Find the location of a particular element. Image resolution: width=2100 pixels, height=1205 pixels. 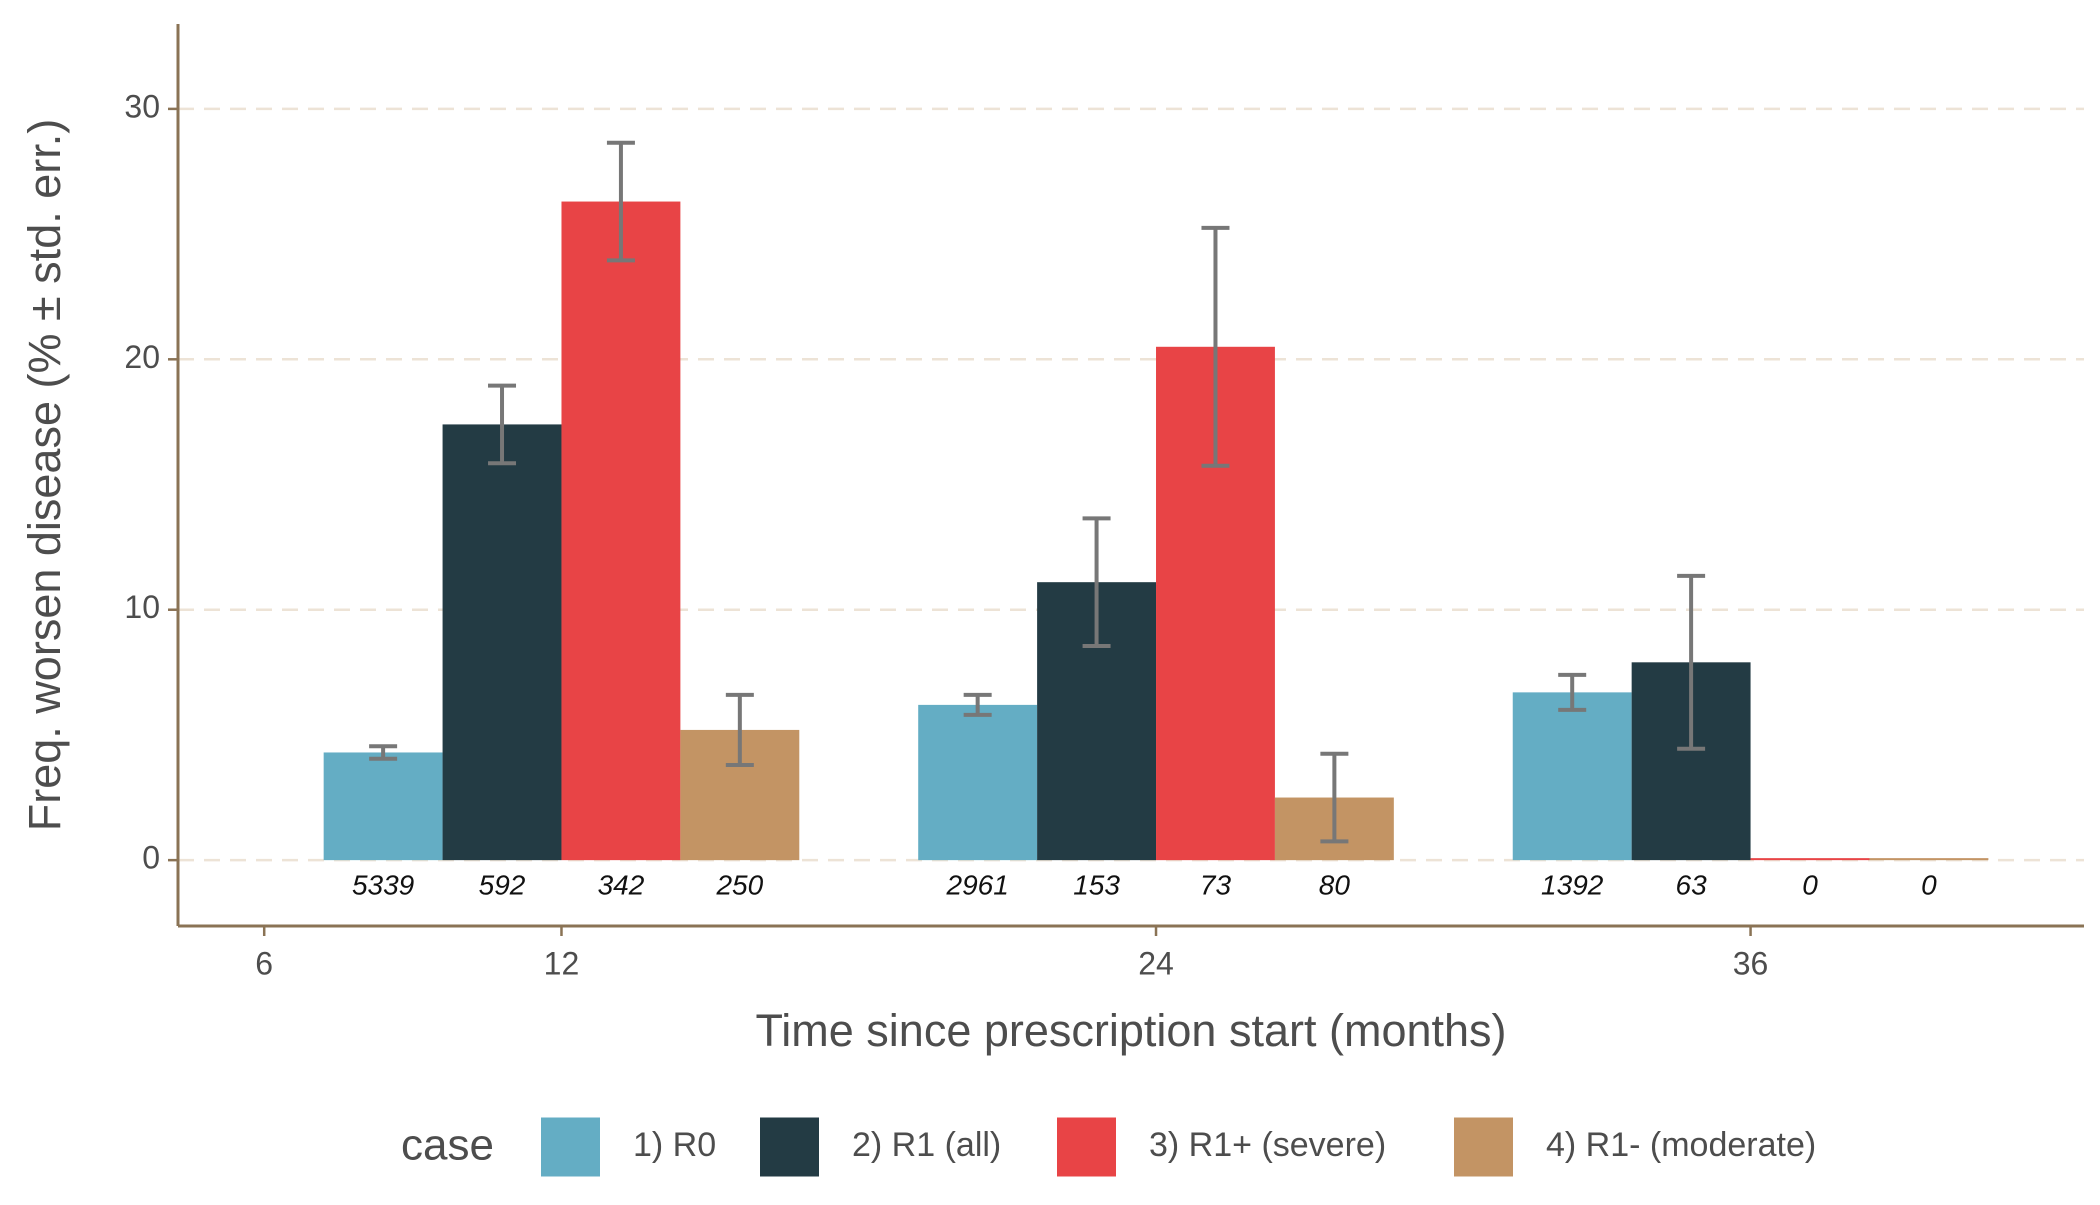

y-axis-title: Freq. worsen disease (% ± std. err.) is located at coordinates (44, 475).